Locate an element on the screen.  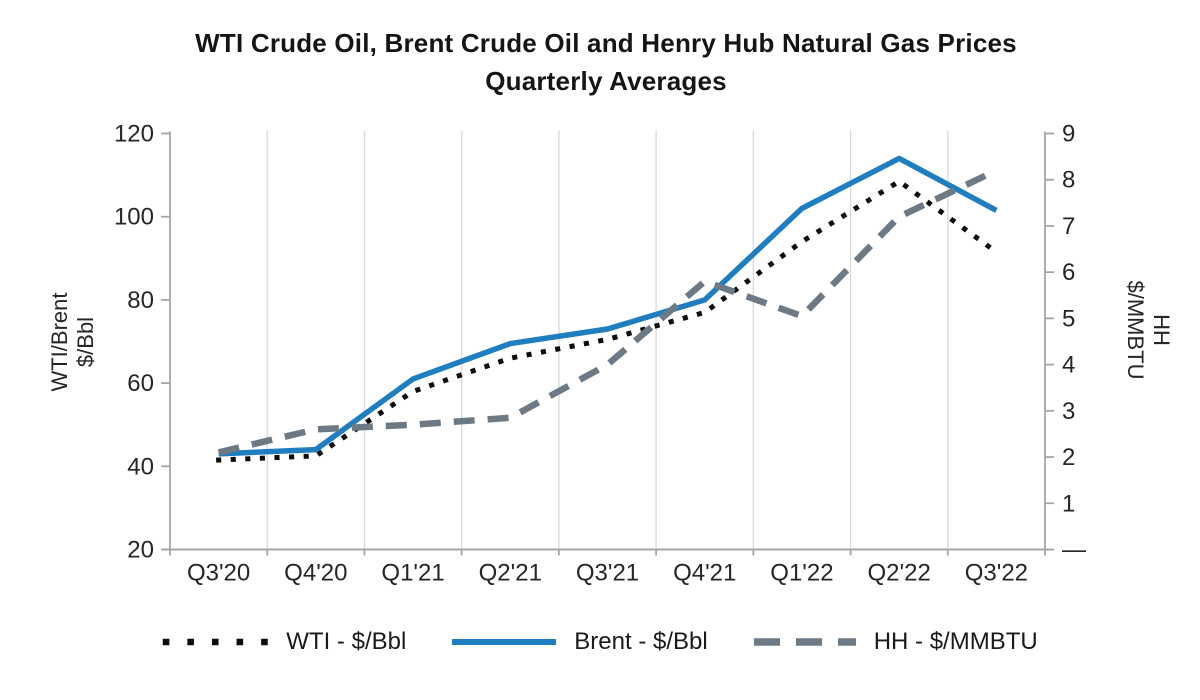
y-left-tick-label: 20 is located at coordinates (140, 550).